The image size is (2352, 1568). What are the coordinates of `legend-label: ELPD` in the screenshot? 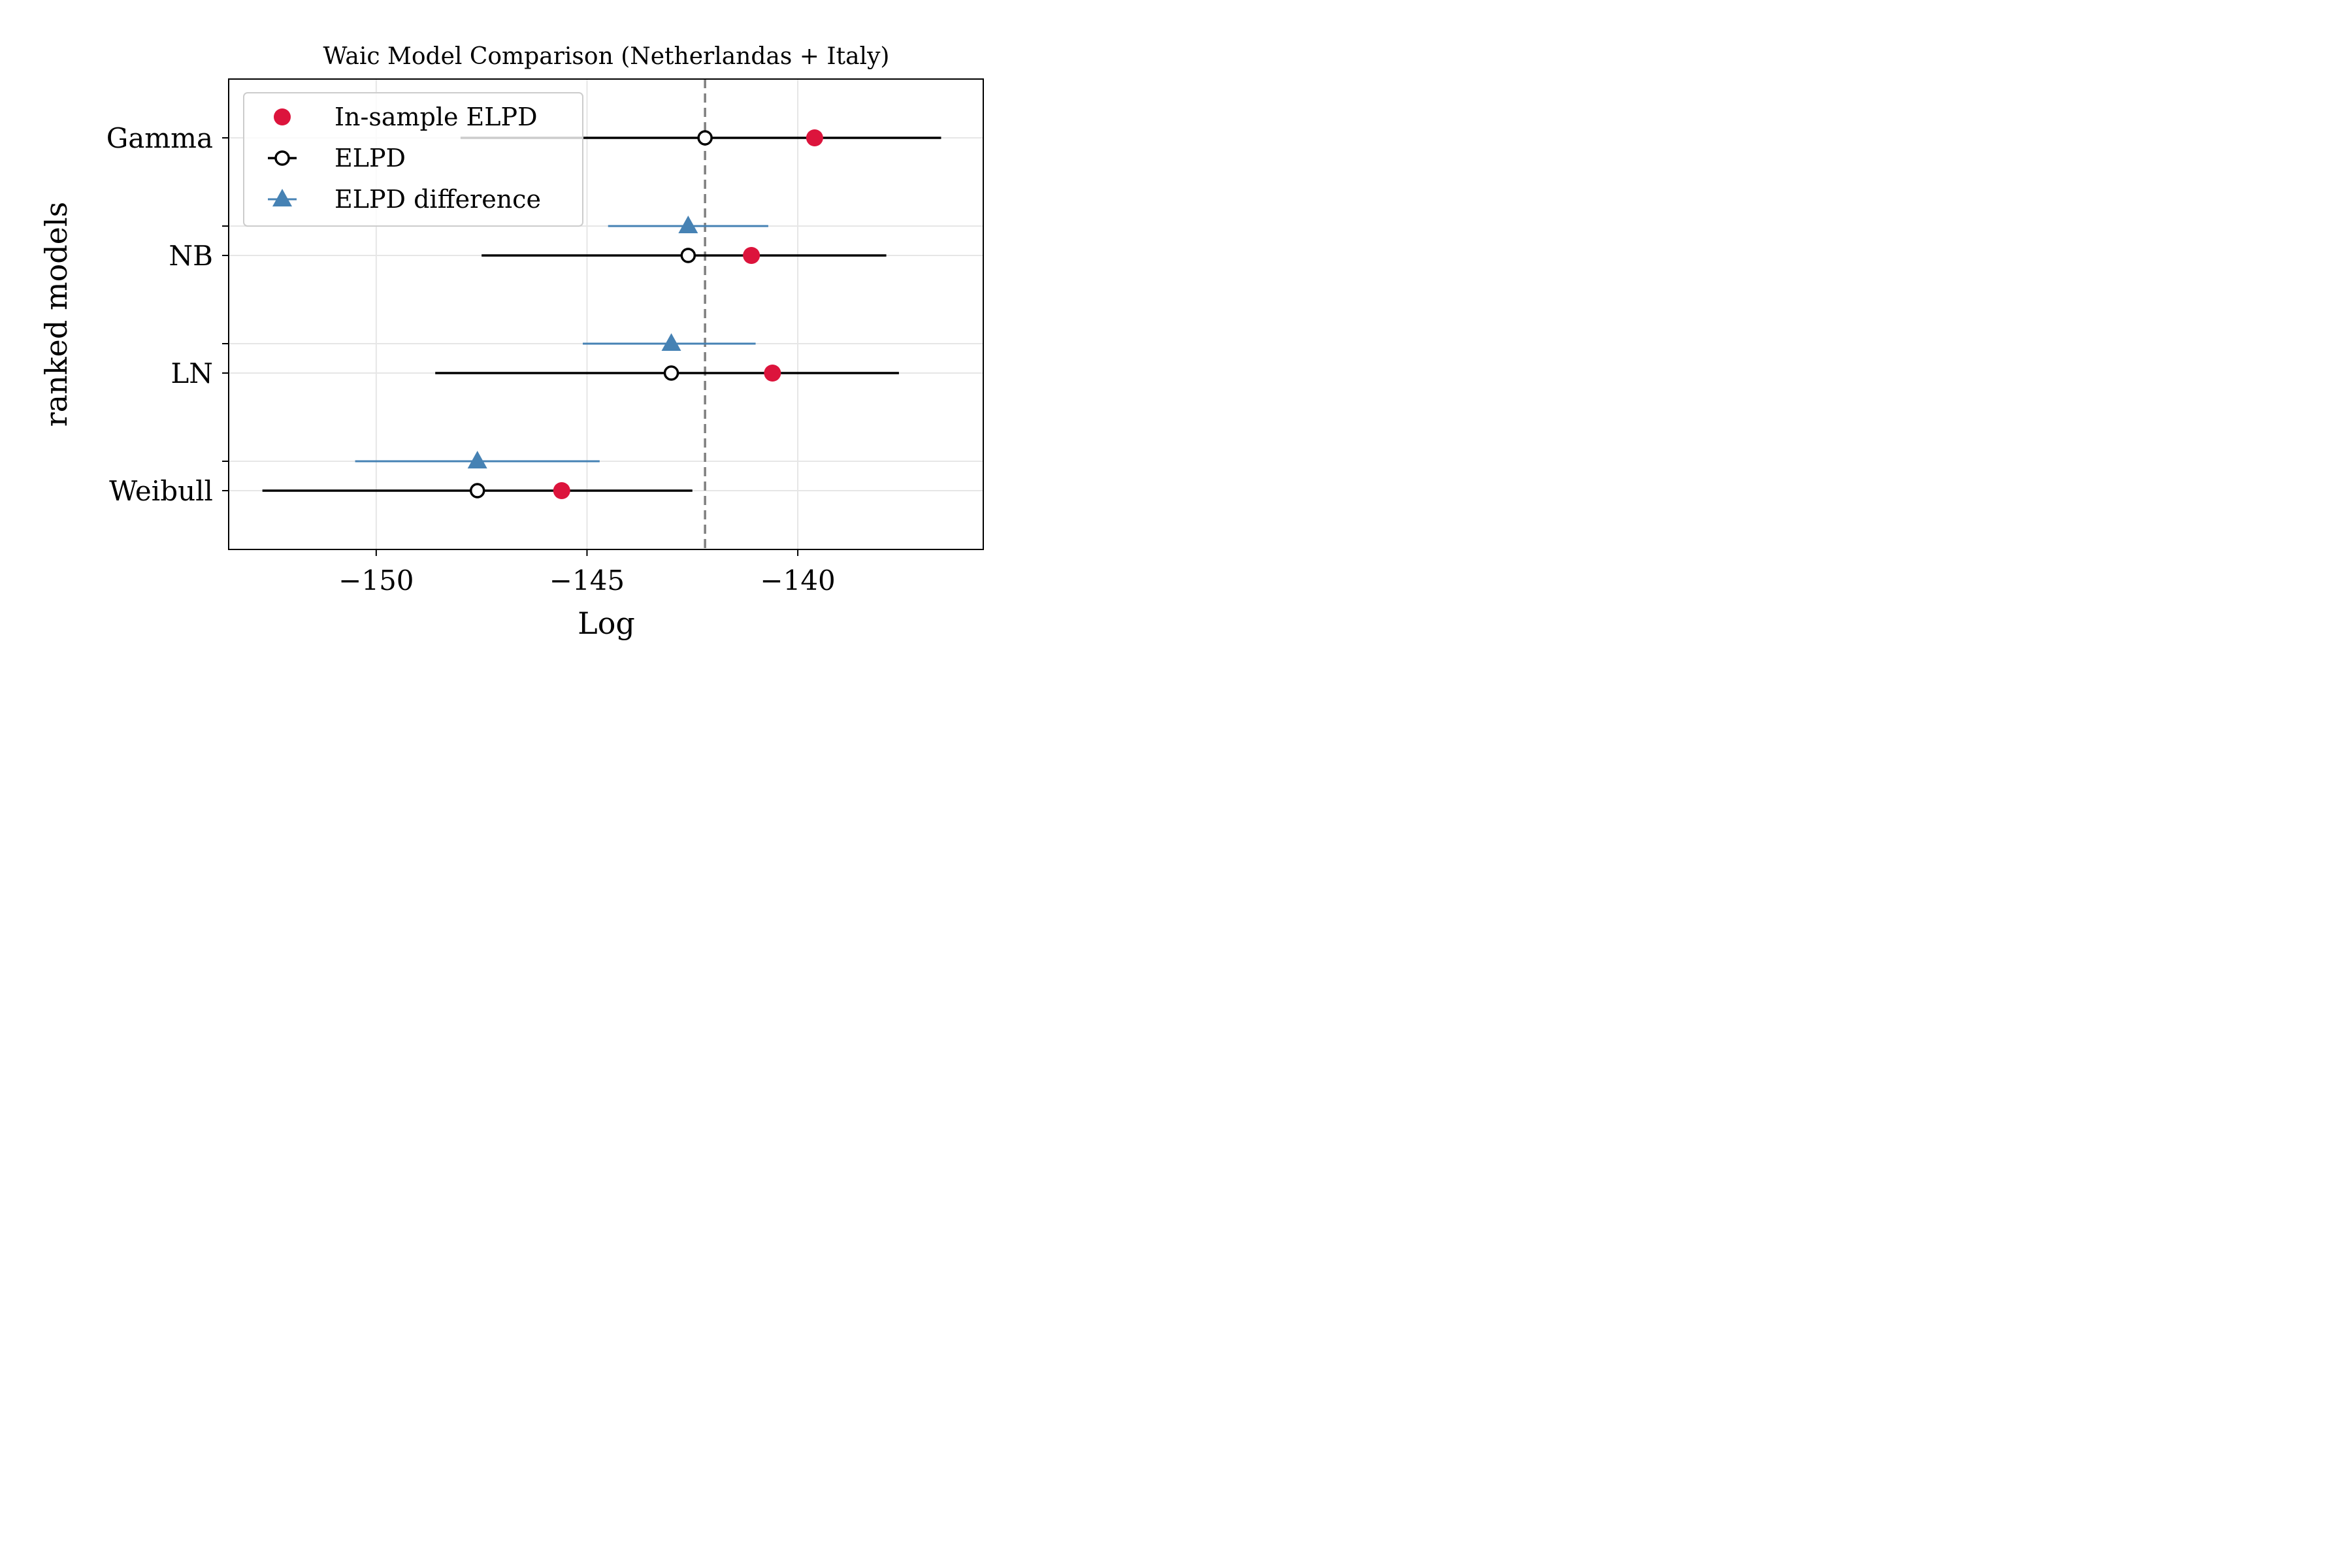 It's located at (370, 158).